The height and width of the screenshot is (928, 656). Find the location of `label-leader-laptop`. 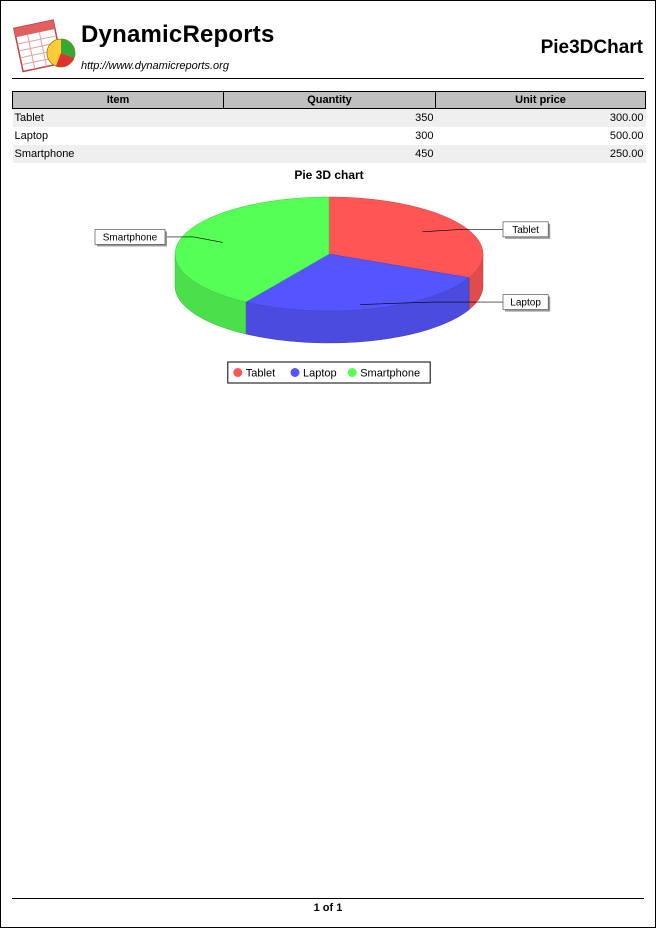

label-leader-laptop is located at coordinates (431, 303).